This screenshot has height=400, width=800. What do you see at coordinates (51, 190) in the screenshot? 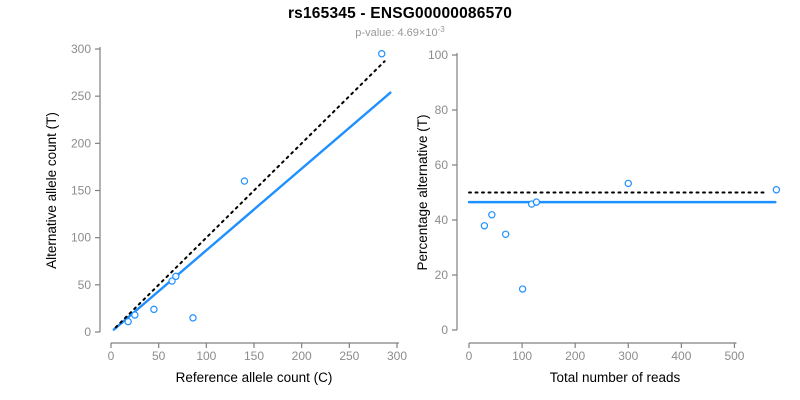
I see `y-axis-label: Alternative allele count (T)` at bounding box center [51, 190].